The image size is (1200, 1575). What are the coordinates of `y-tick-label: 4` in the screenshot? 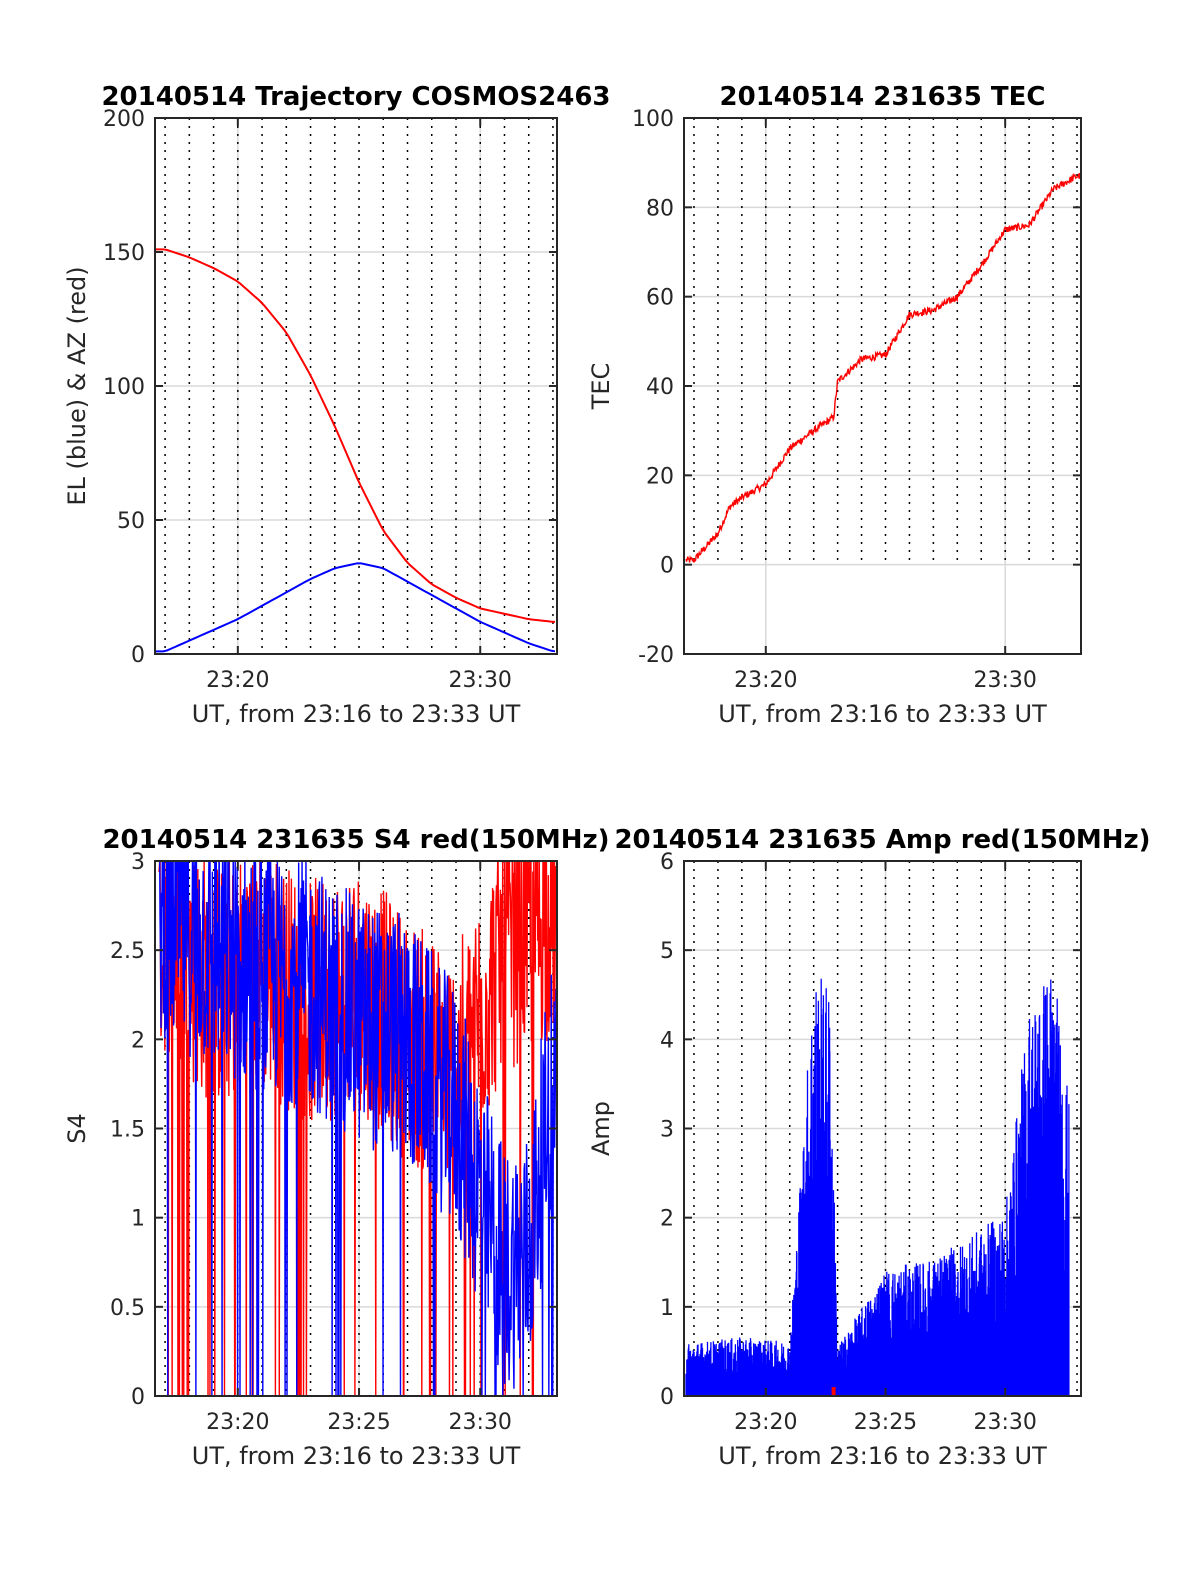 It's located at (667, 1040).